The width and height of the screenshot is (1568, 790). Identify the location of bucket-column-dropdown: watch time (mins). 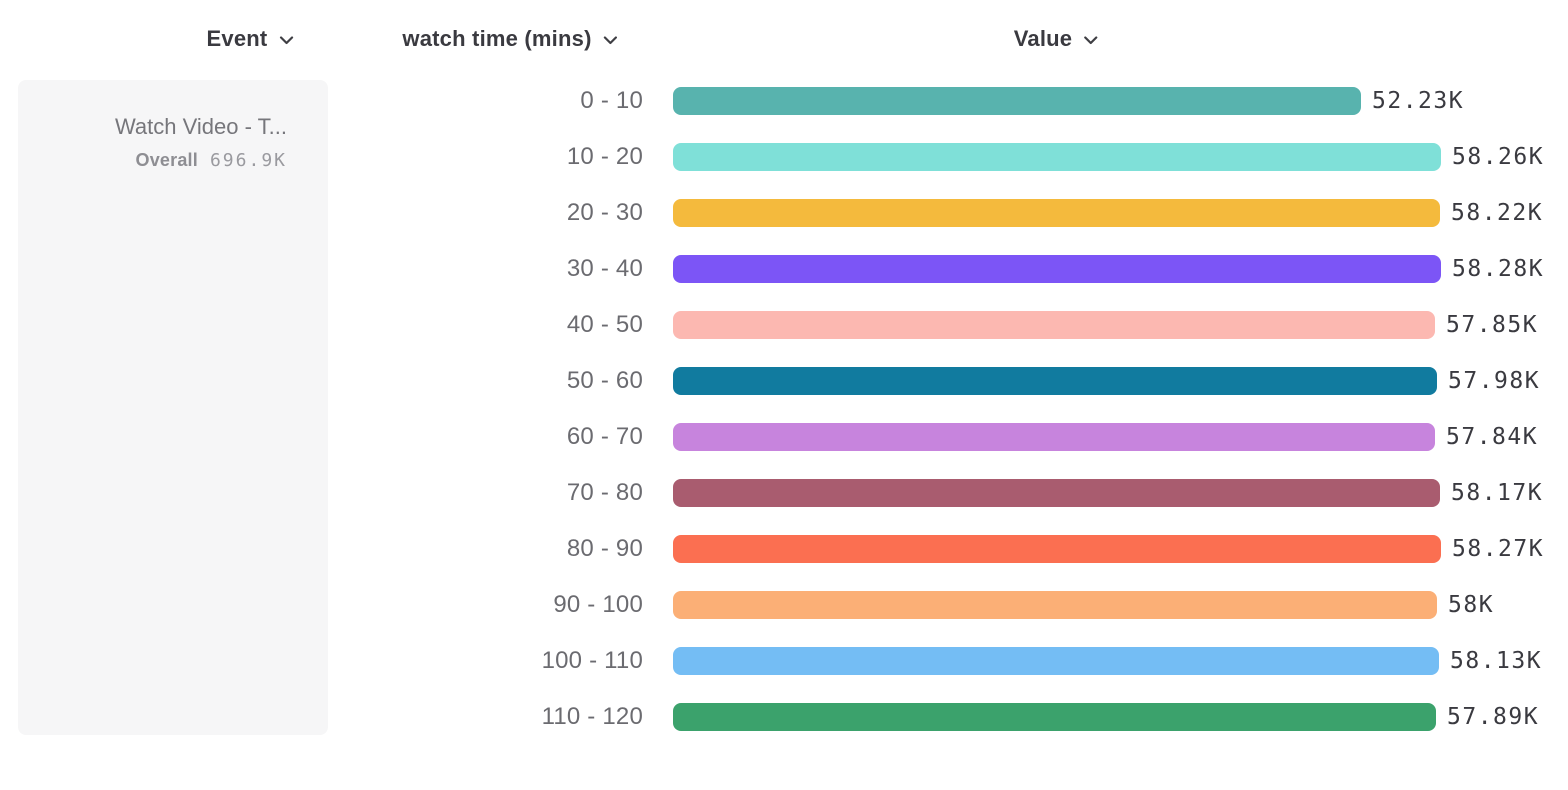
(510, 39).